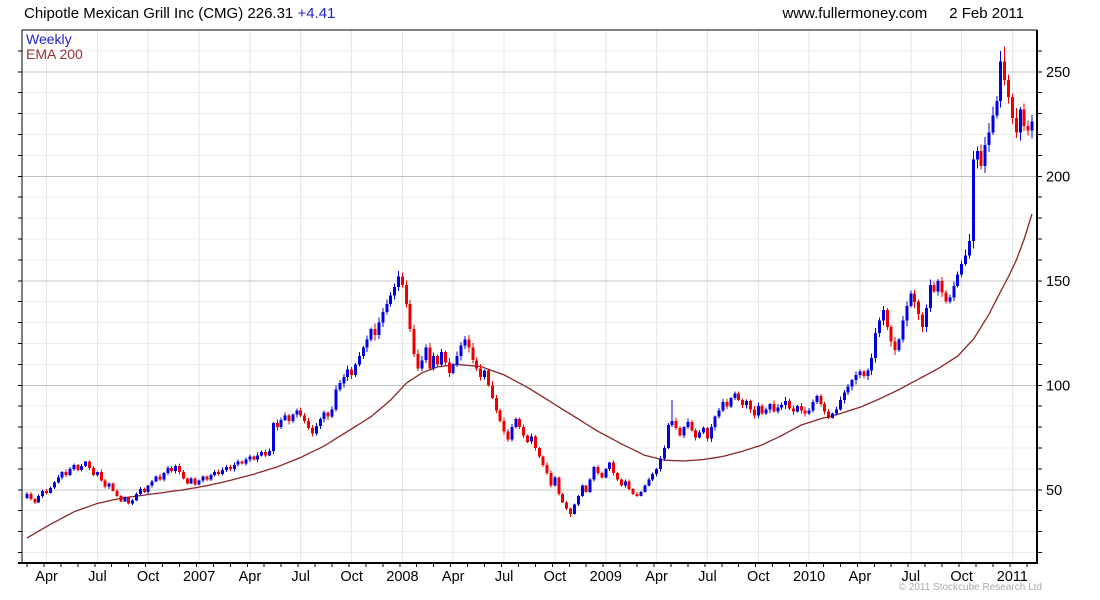 Image resolution: width=1100 pixels, height=600 pixels. Describe the element at coordinates (809, 577) in the screenshot. I see `x-tick-label: 2010` at that location.